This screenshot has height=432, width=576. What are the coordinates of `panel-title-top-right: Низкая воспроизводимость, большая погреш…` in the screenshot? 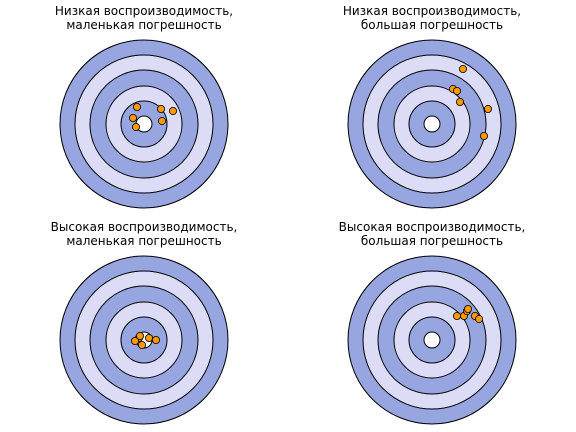 It's located at (432, 18).